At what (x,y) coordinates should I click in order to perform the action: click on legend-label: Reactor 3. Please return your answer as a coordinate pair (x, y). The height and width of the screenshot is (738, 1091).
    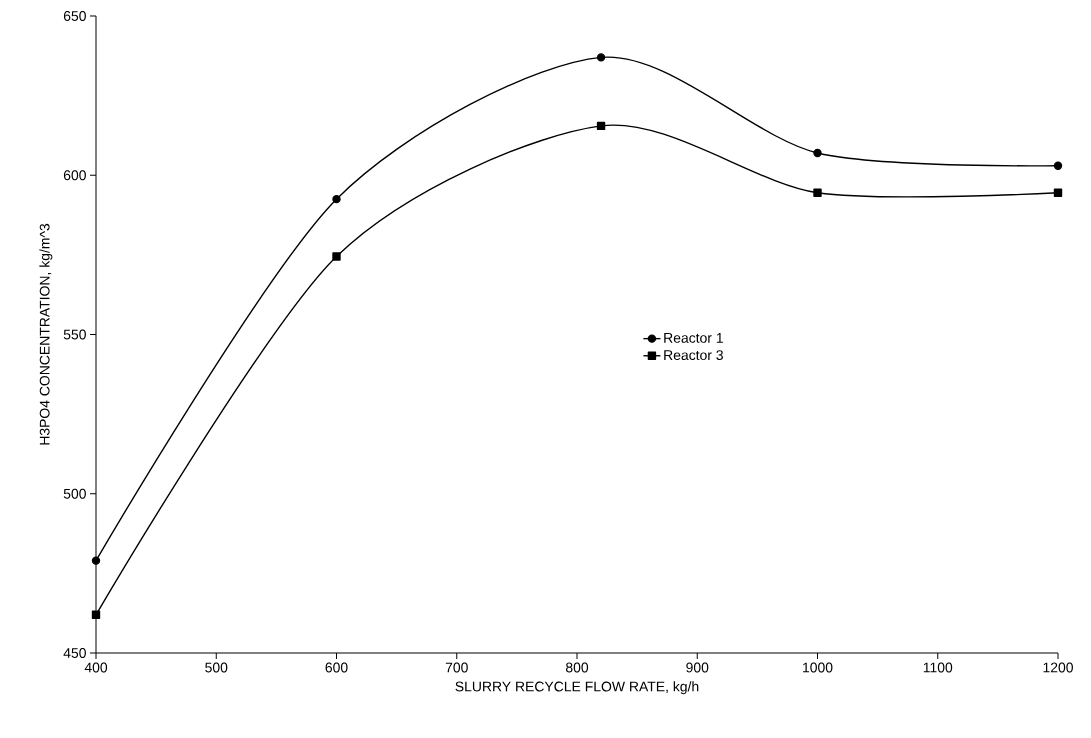
    Looking at the image, I should click on (693, 355).